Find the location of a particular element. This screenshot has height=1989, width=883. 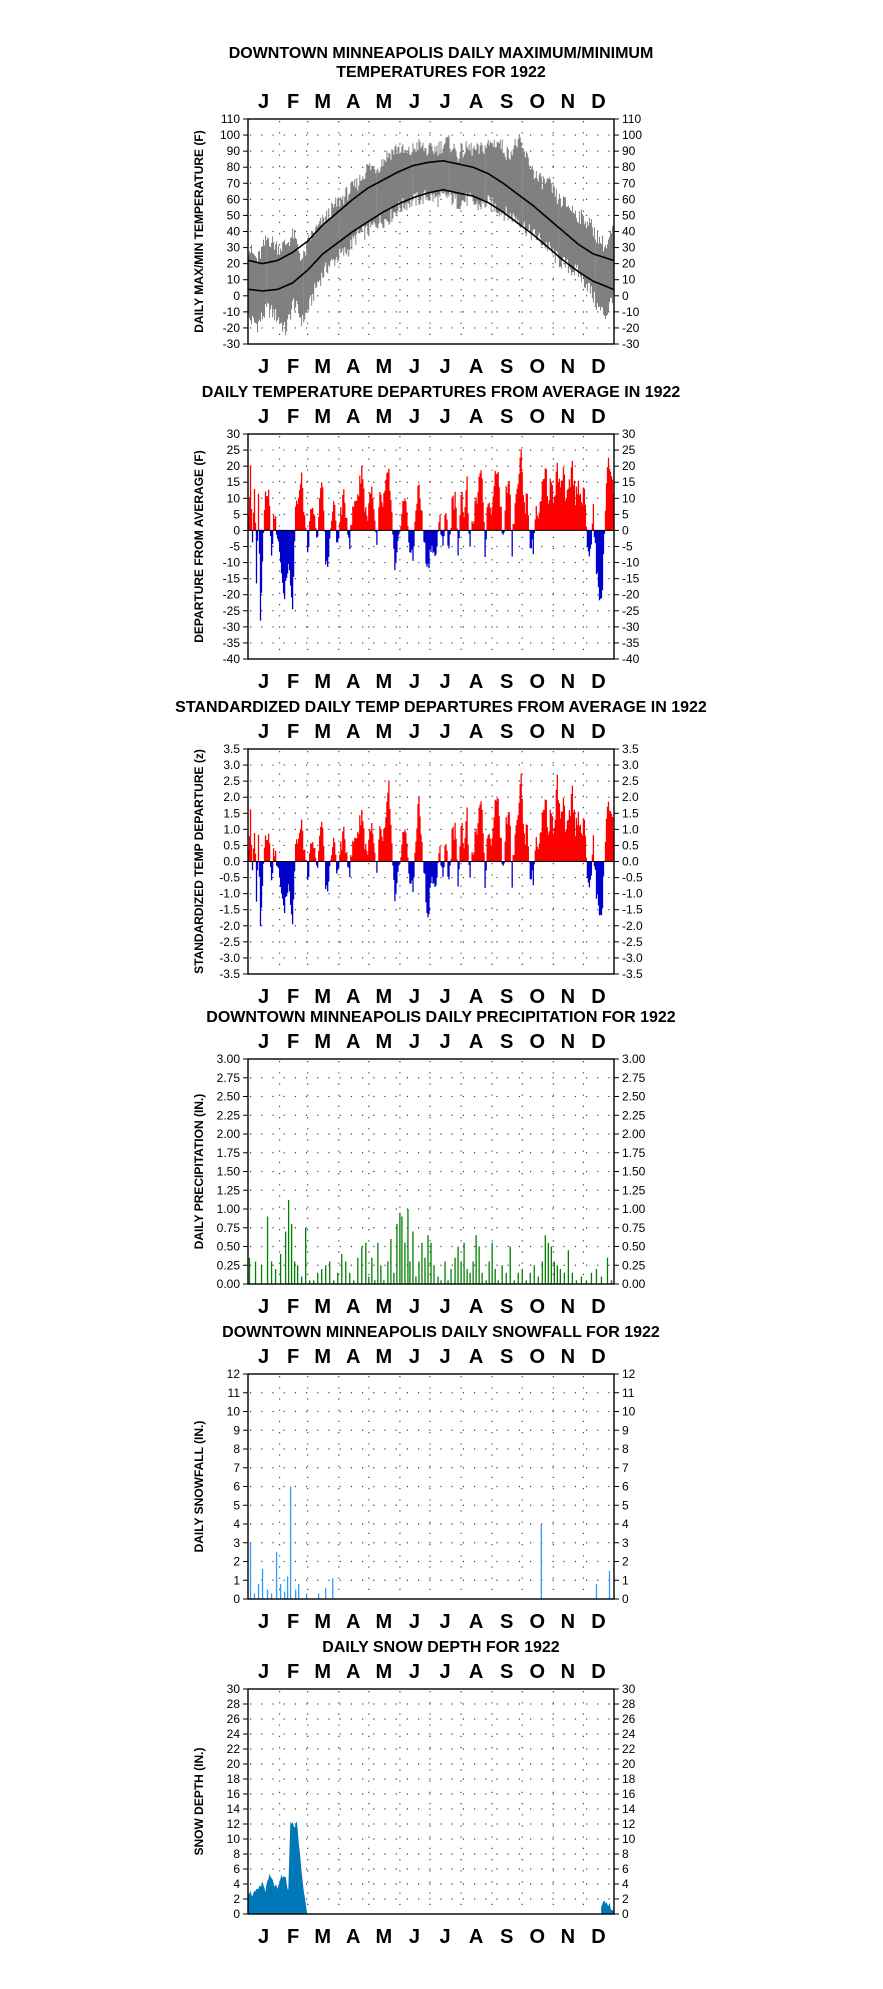

y-tick-label-right: 22 is located at coordinates (629, 1749).